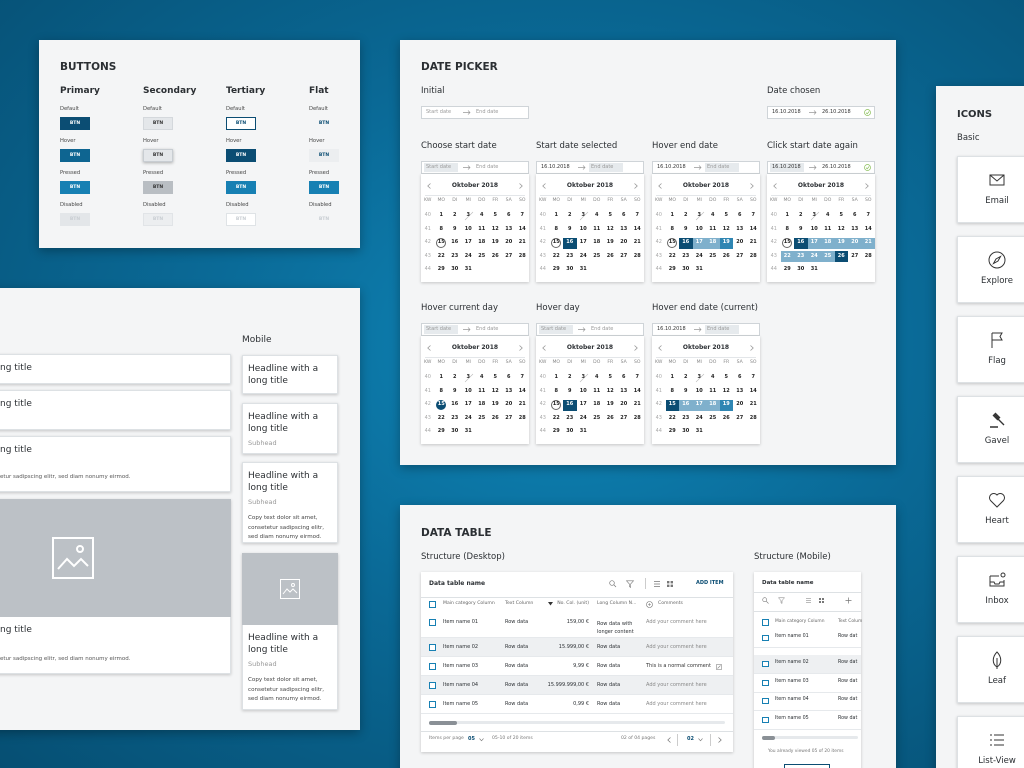 Image resolution: width=1024 pixels, height=768 pixels. I want to click on column-heading: Tertiary, so click(246, 91).